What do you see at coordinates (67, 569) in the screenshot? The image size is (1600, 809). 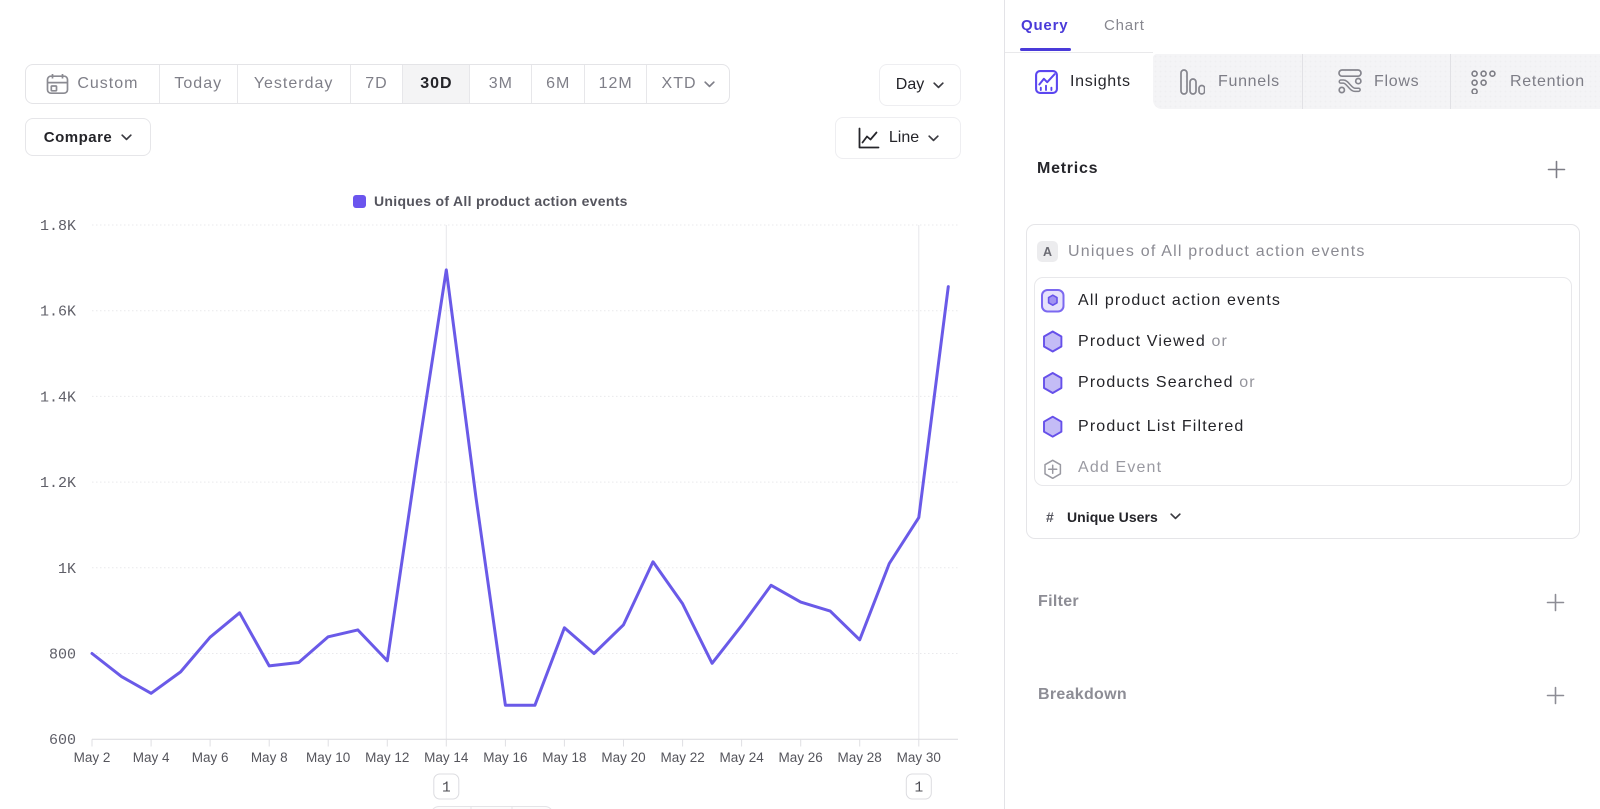 I see `svg-text: 1K` at bounding box center [67, 569].